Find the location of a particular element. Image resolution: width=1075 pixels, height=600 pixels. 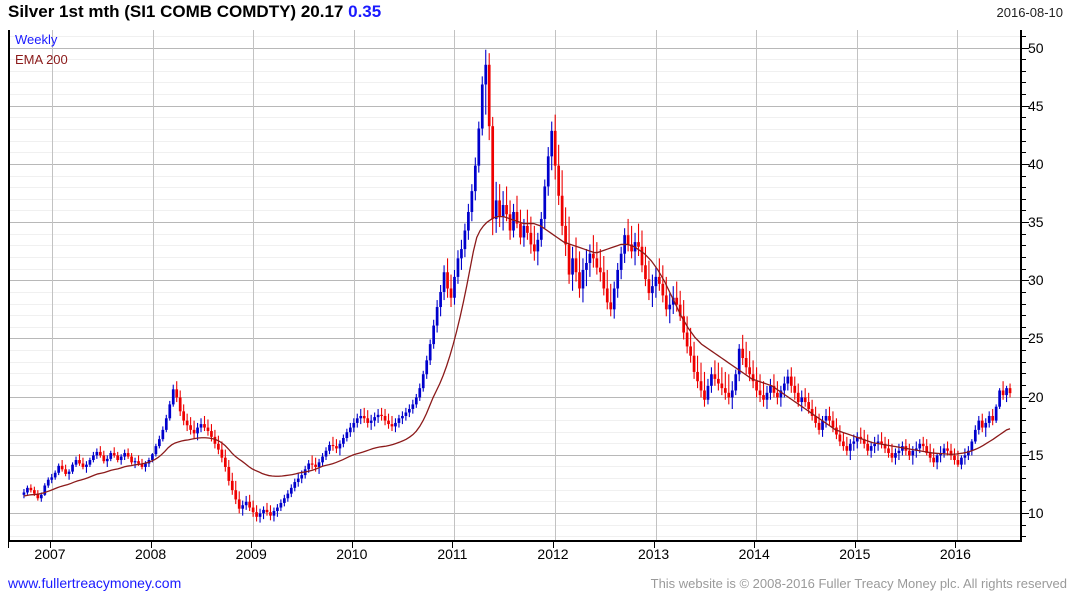

x-axis-tick-label: 2011 is located at coordinates (452, 554).